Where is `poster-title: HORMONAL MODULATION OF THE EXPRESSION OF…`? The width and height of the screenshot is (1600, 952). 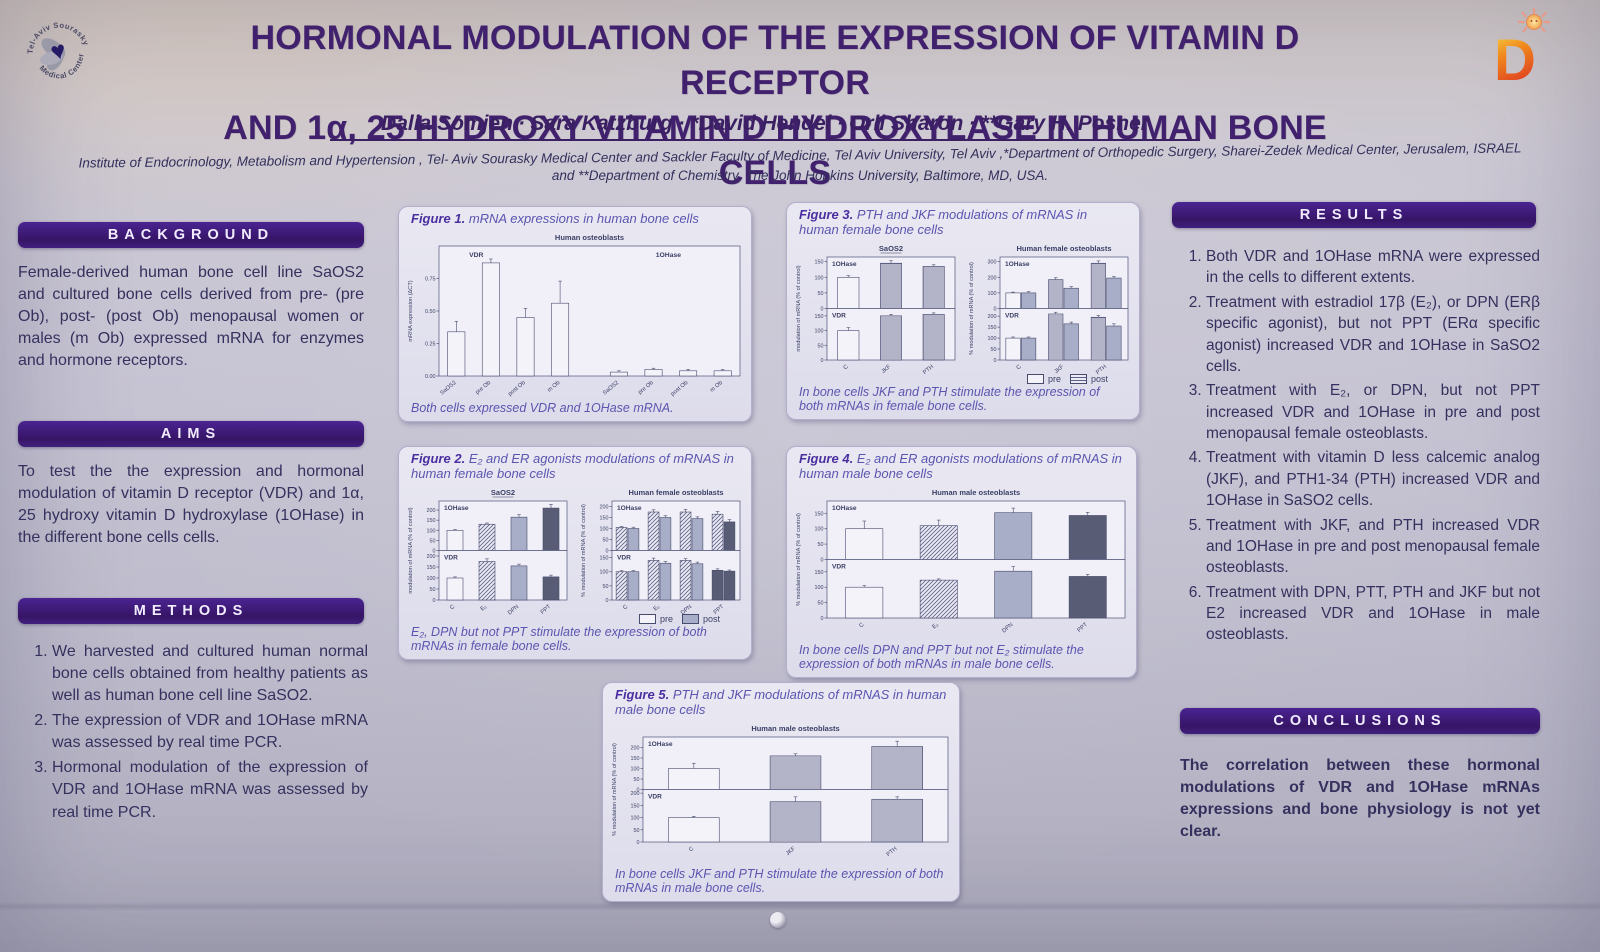 poster-title: HORMONAL MODULATION OF THE EXPRESSION OF… is located at coordinates (775, 106).